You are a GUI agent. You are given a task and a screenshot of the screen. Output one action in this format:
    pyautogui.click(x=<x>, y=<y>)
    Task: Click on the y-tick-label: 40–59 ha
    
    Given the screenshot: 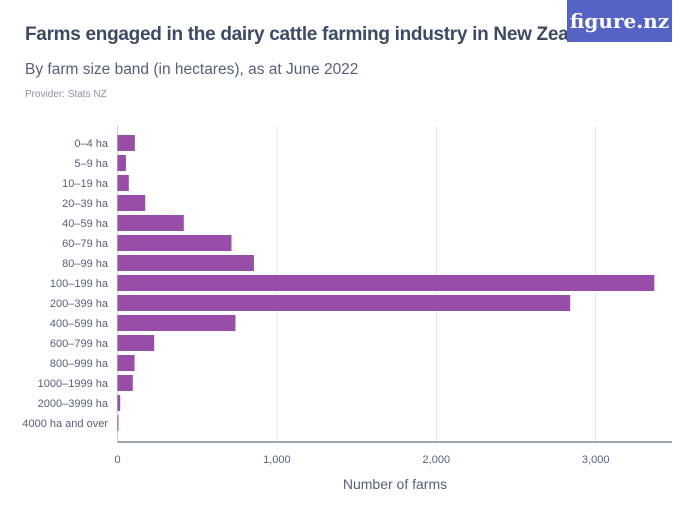 What is the action you would take?
    pyautogui.click(x=85, y=224)
    